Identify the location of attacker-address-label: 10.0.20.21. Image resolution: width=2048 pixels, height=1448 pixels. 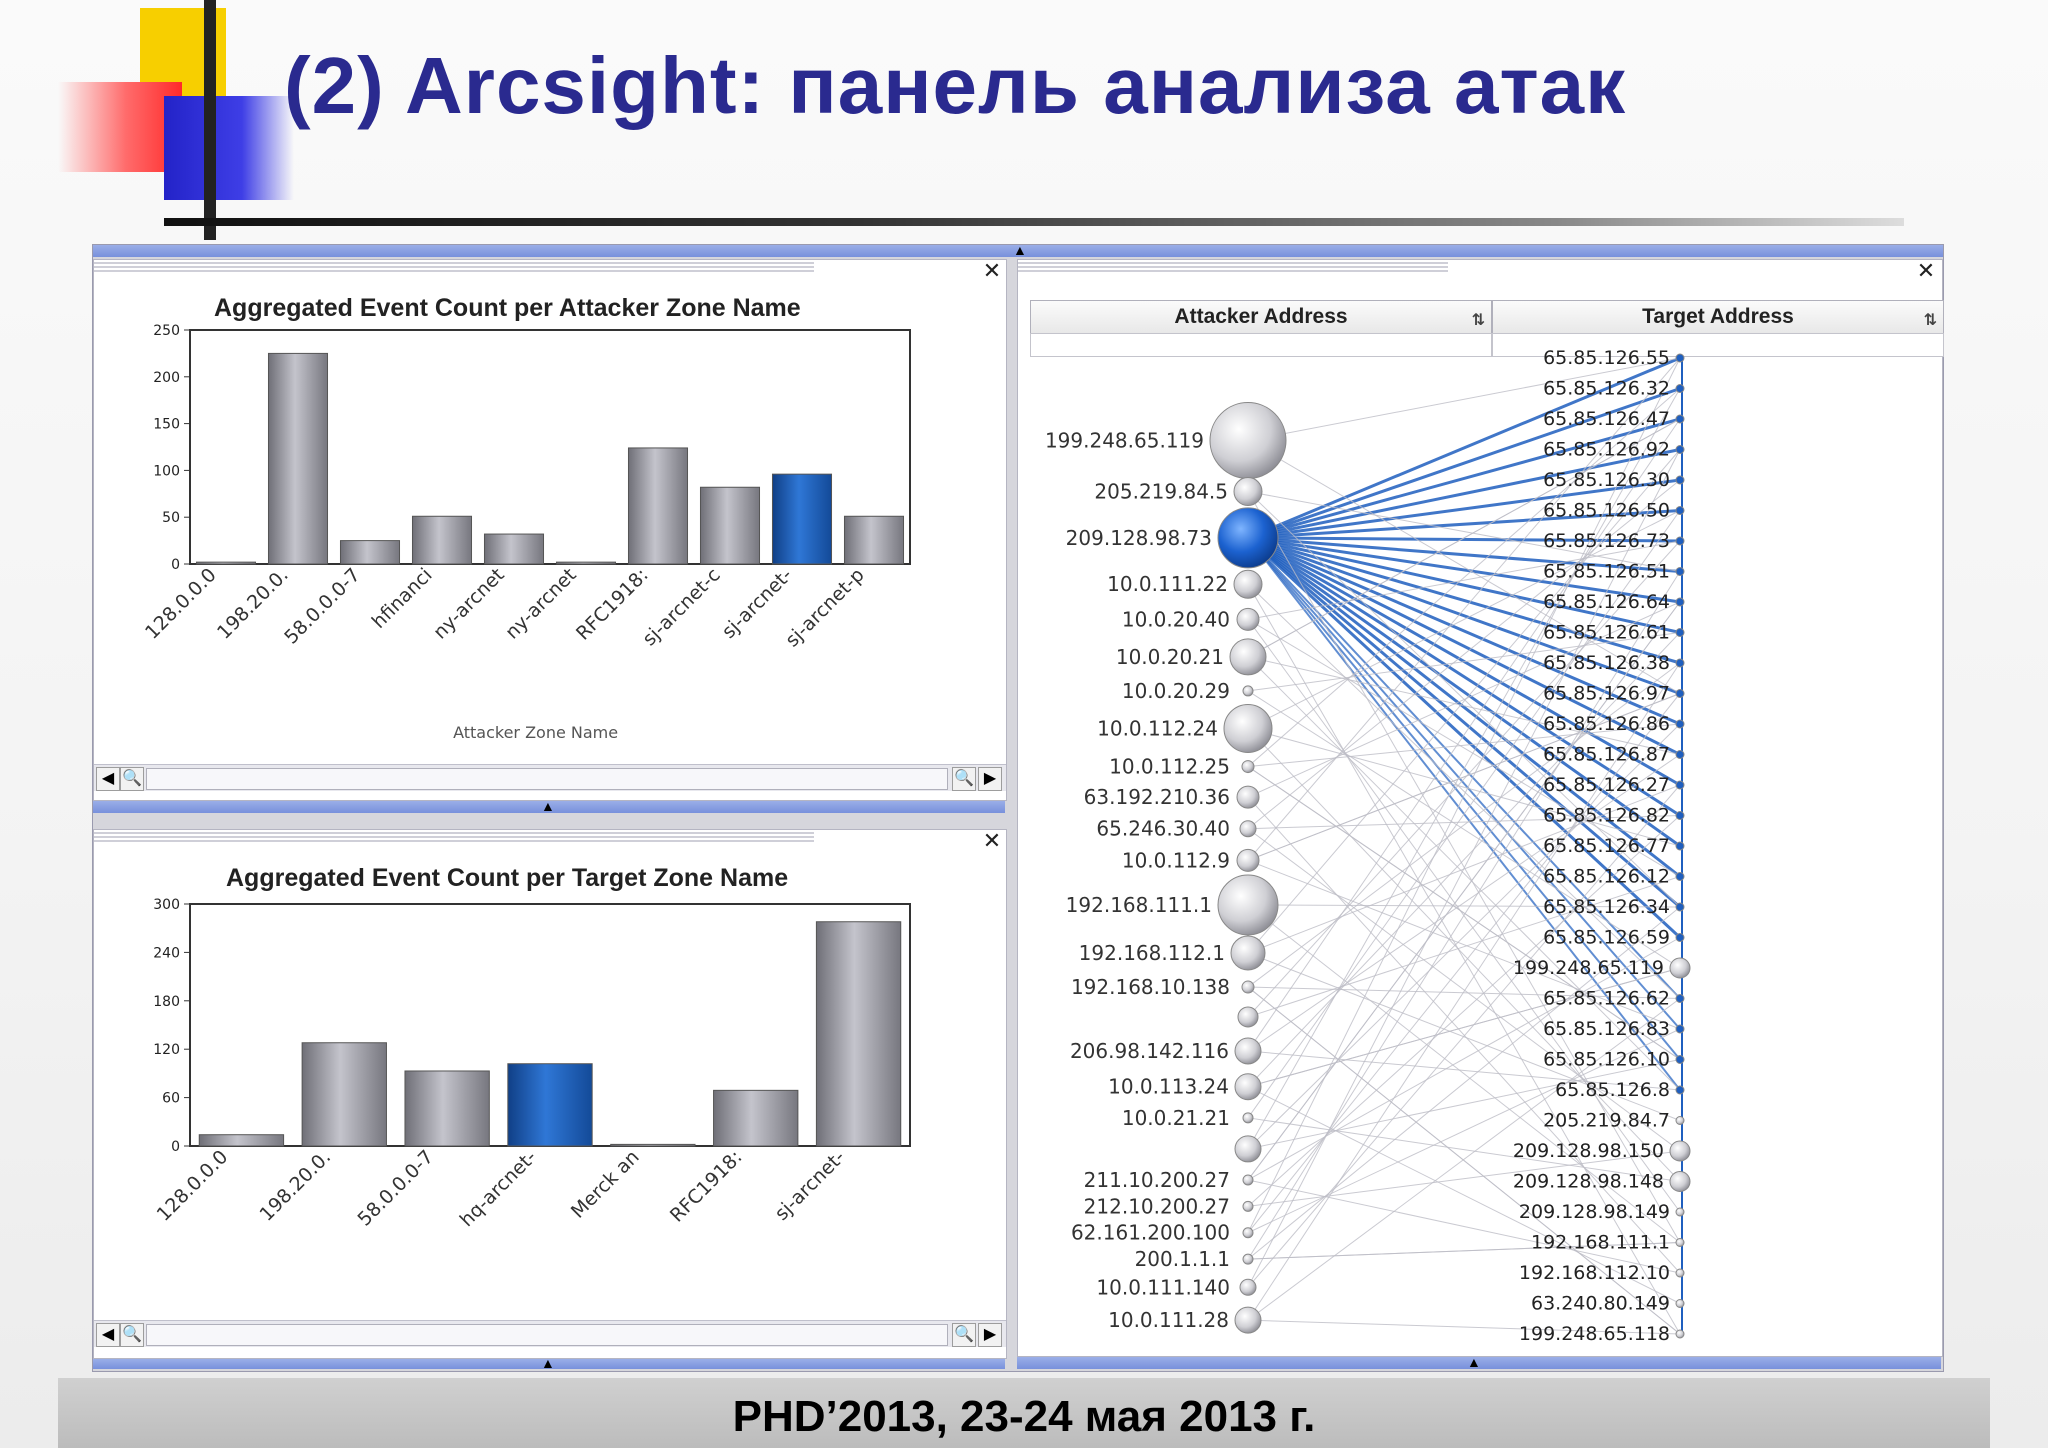
(1170, 657).